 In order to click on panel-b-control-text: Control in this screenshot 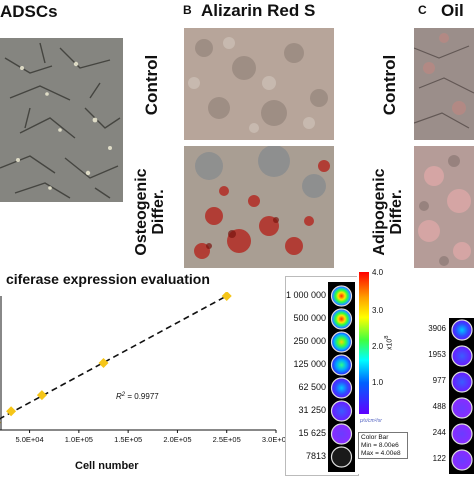, I will do `click(151, 85)`.